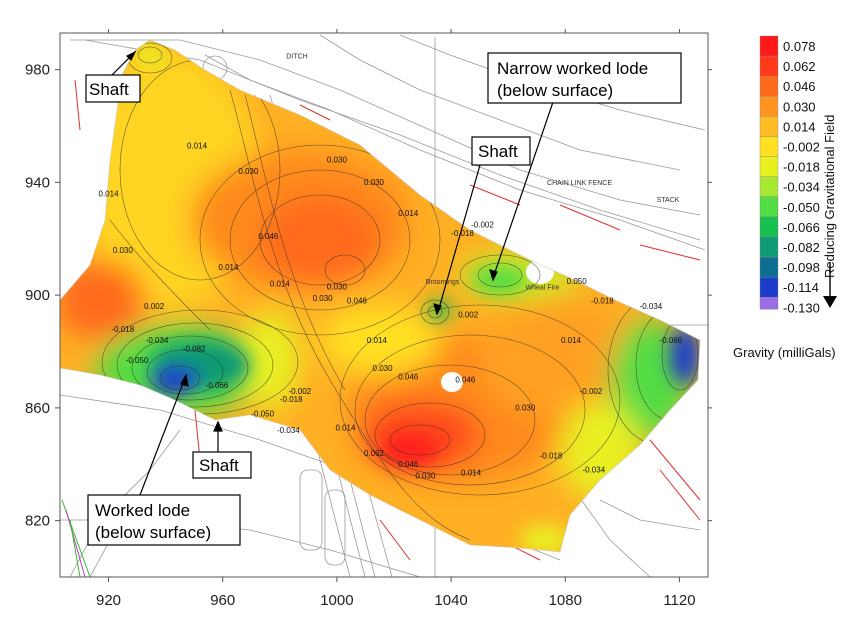 The height and width of the screenshot is (622, 862). What do you see at coordinates (668, 200) in the screenshot?
I see `map-label: STACK` at bounding box center [668, 200].